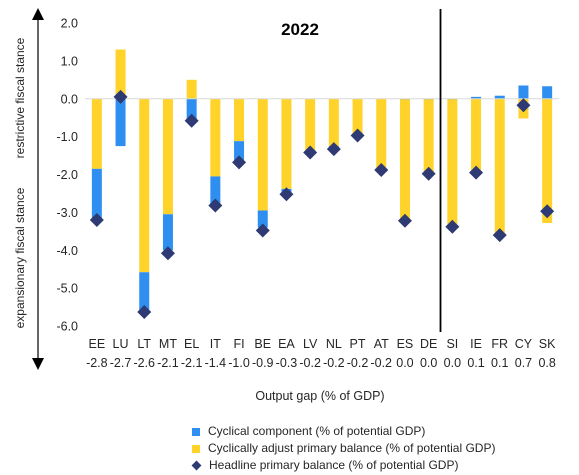 This screenshot has height=475, width=579. What do you see at coordinates (196, 465) in the screenshot?
I see `legend-marker-headline` at bounding box center [196, 465].